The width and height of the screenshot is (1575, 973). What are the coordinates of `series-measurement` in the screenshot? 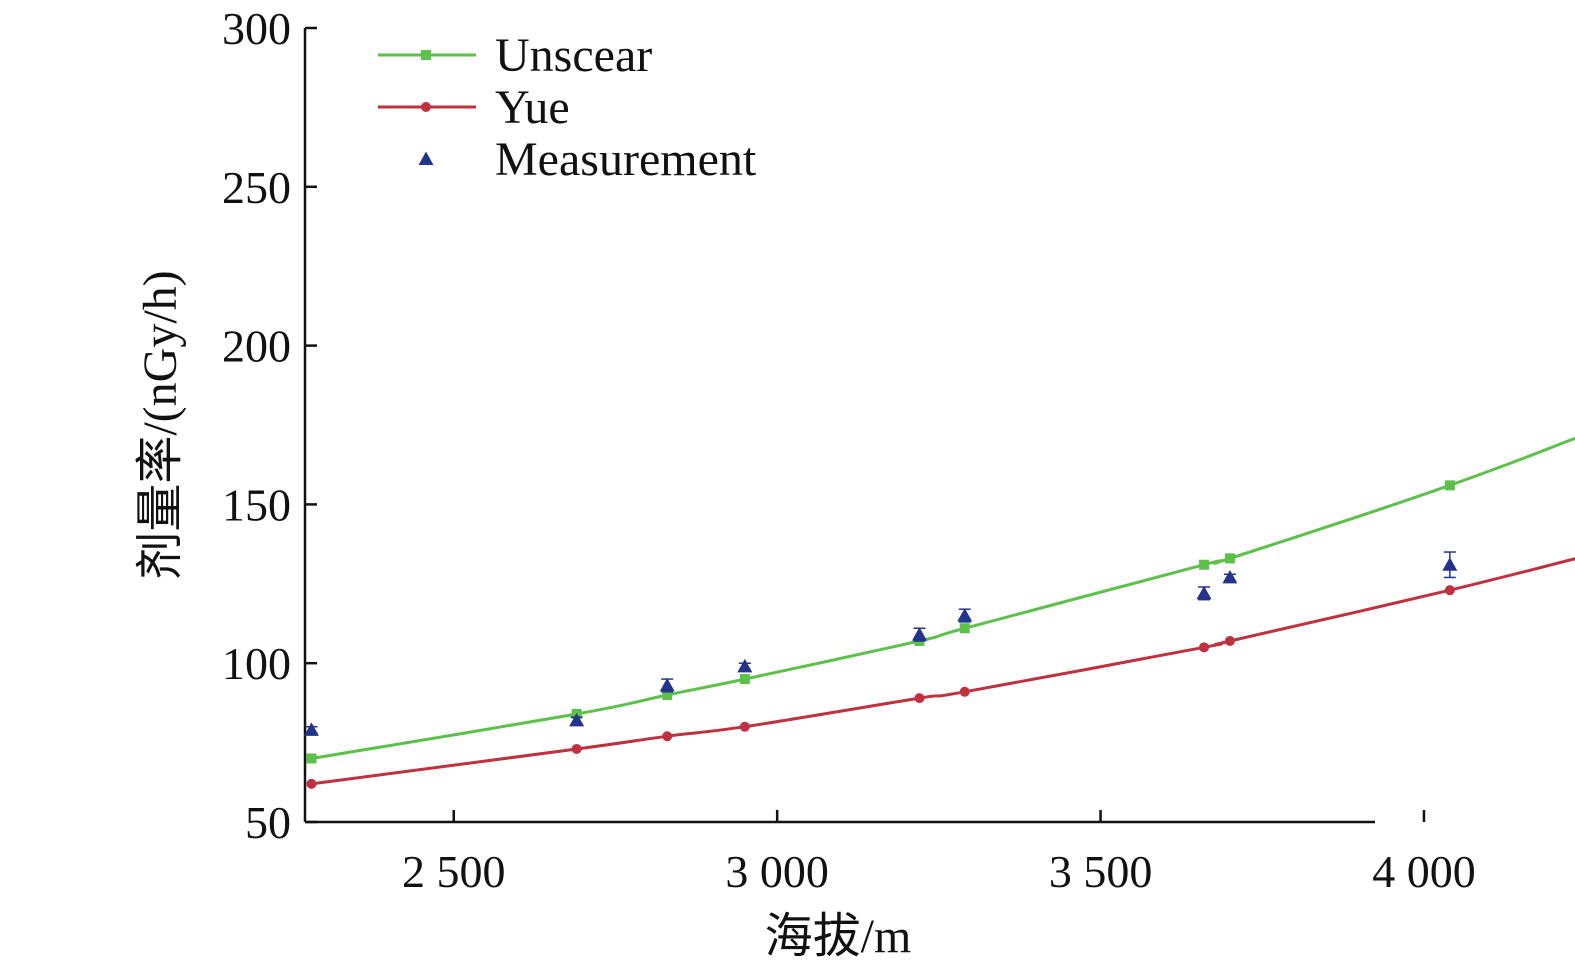 It's located at (880, 643).